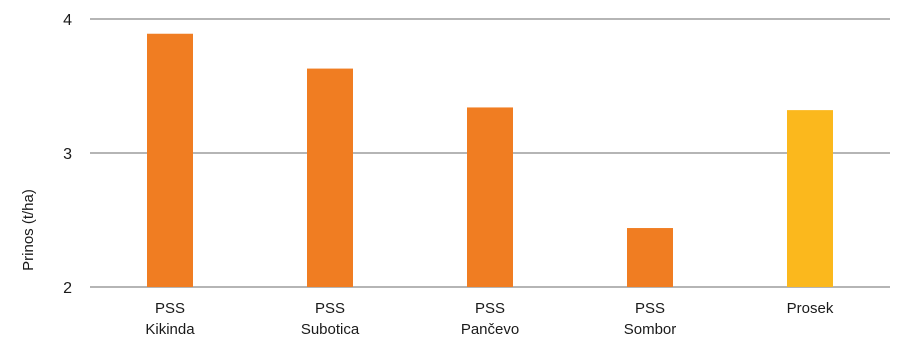 The image size is (907, 345). Describe the element at coordinates (330, 329) in the screenshot. I see `category-label: Subotica` at that location.